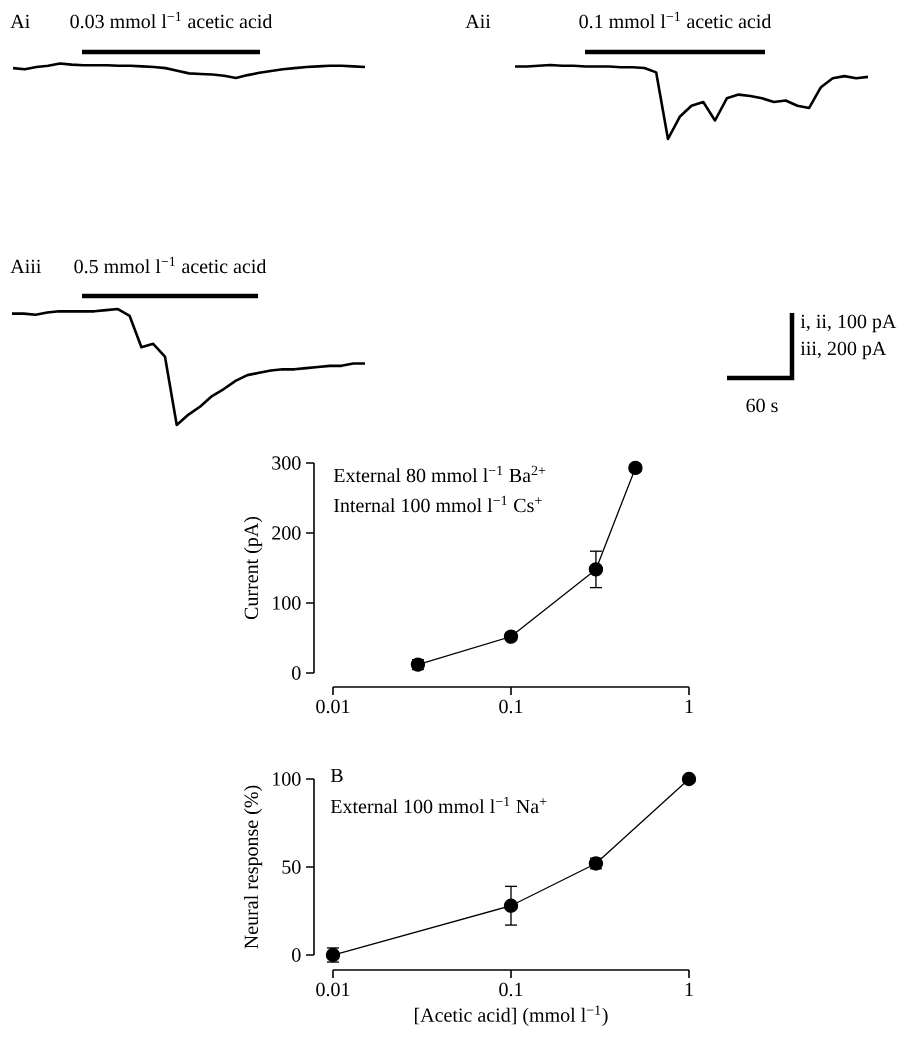 The image size is (919, 1045). I want to click on text: 60 s, so click(762, 405).